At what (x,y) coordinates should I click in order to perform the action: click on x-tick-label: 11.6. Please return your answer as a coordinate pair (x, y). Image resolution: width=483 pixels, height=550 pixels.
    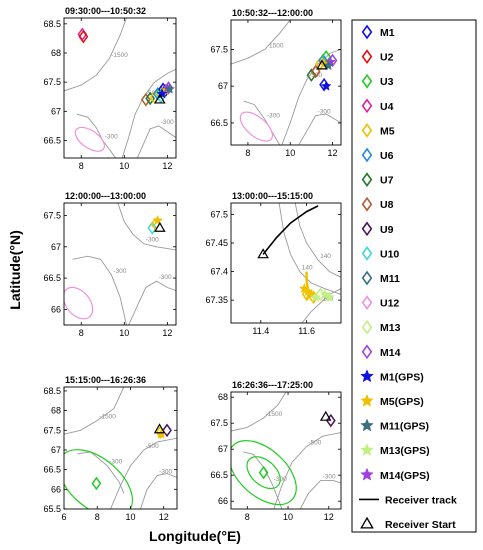
    Looking at the image, I should click on (306, 331).